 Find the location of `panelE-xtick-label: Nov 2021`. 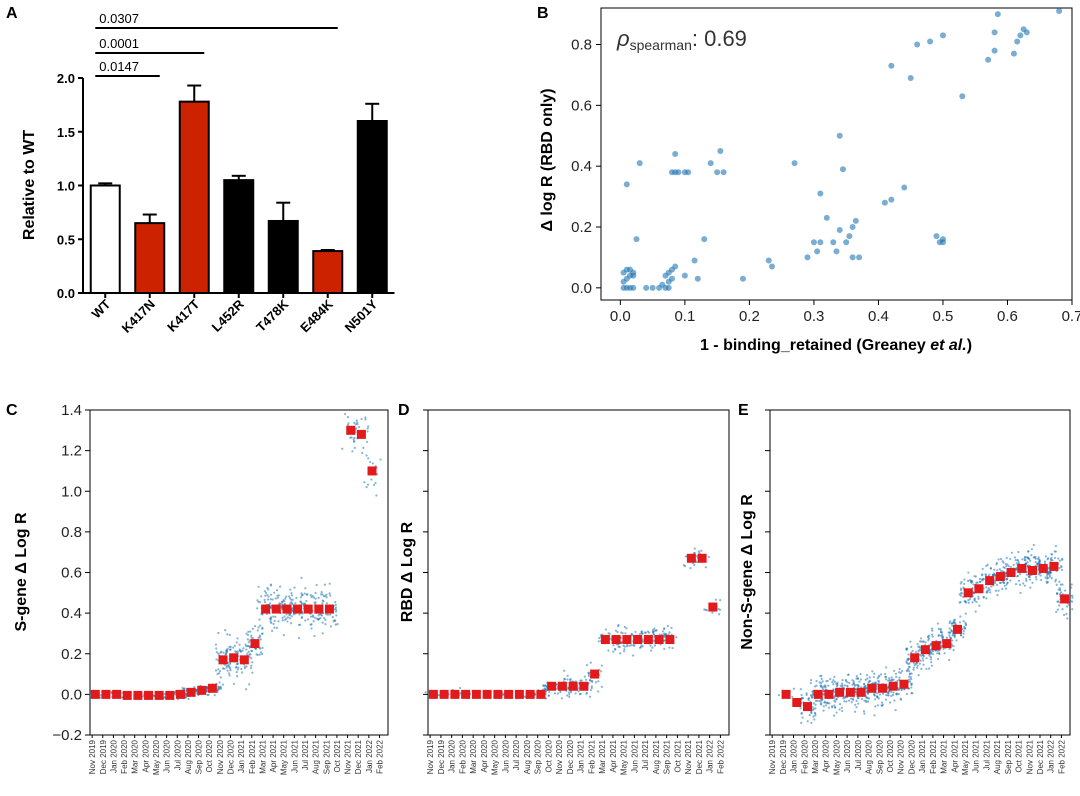

panelE-xtick-label: Nov 2021 is located at coordinates (1029, 756).